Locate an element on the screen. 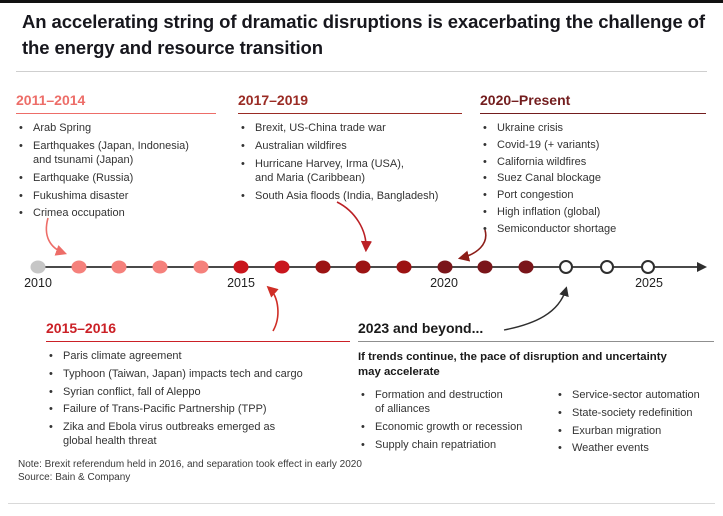 The height and width of the screenshot is (516, 723). timeline-arrowhead-icon is located at coordinates (702, 267).